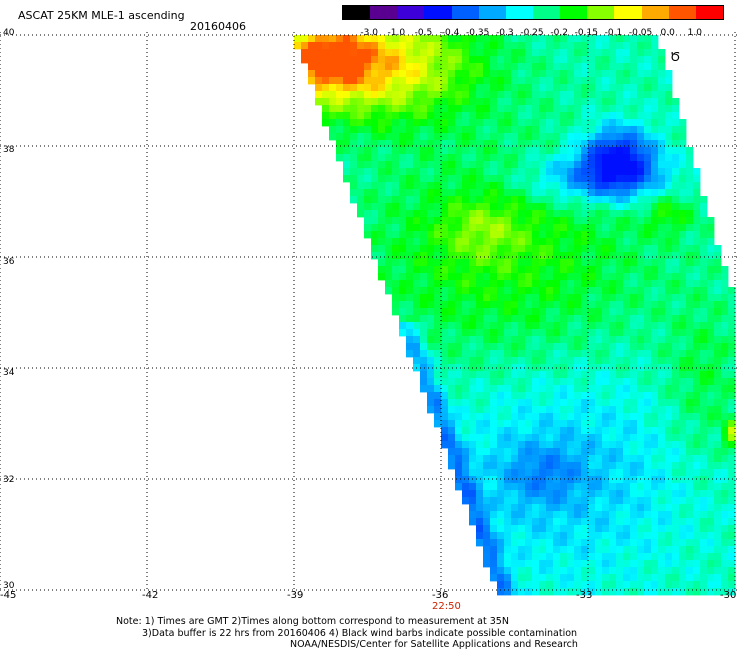  Describe the element at coordinates (218, 26) in the screenshot. I see `product-date: 20160406` at that location.